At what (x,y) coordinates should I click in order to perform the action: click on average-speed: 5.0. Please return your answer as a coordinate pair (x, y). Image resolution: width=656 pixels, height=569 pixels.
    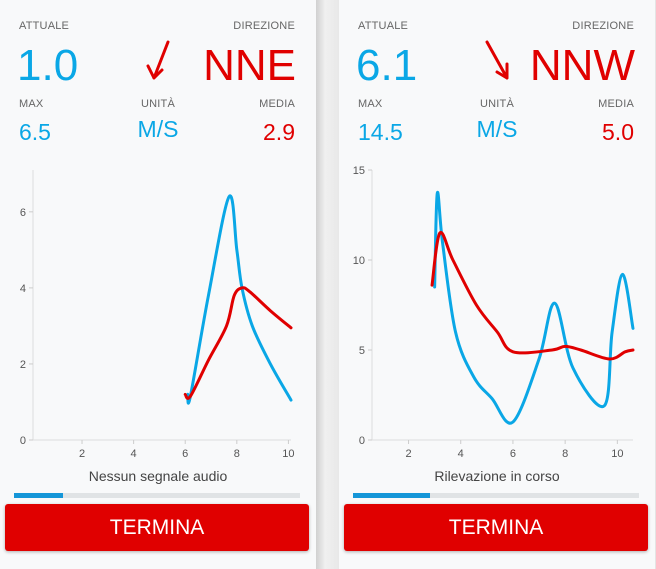
    Looking at the image, I should click on (618, 132).